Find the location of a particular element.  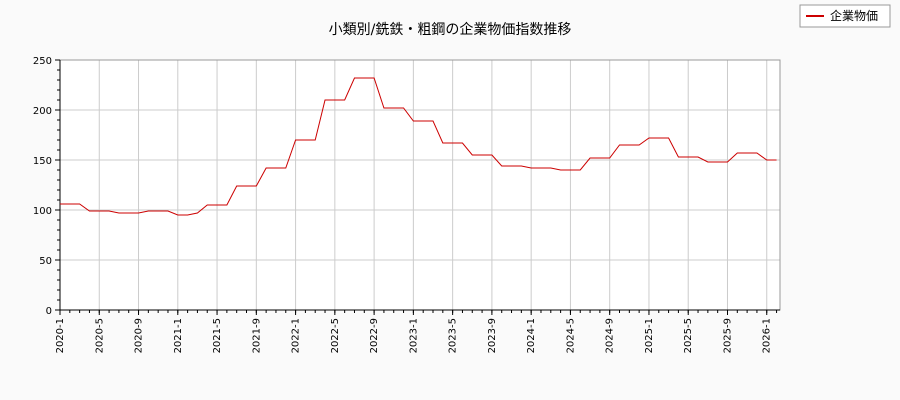

legend-box is located at coordinates (845, 16).